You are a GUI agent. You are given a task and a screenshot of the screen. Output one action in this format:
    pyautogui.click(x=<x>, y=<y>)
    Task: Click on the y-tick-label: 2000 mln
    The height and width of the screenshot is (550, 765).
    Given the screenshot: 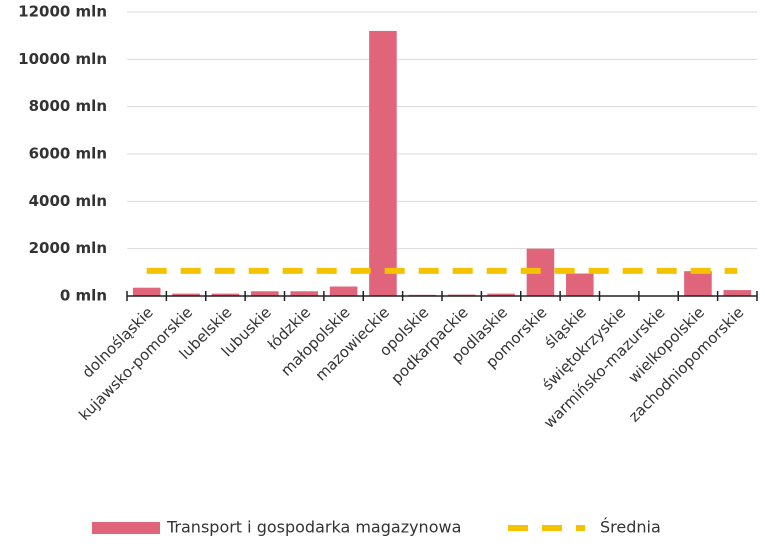 What is the action you would take?
    pyautogui.click(x=68, y=248)
    